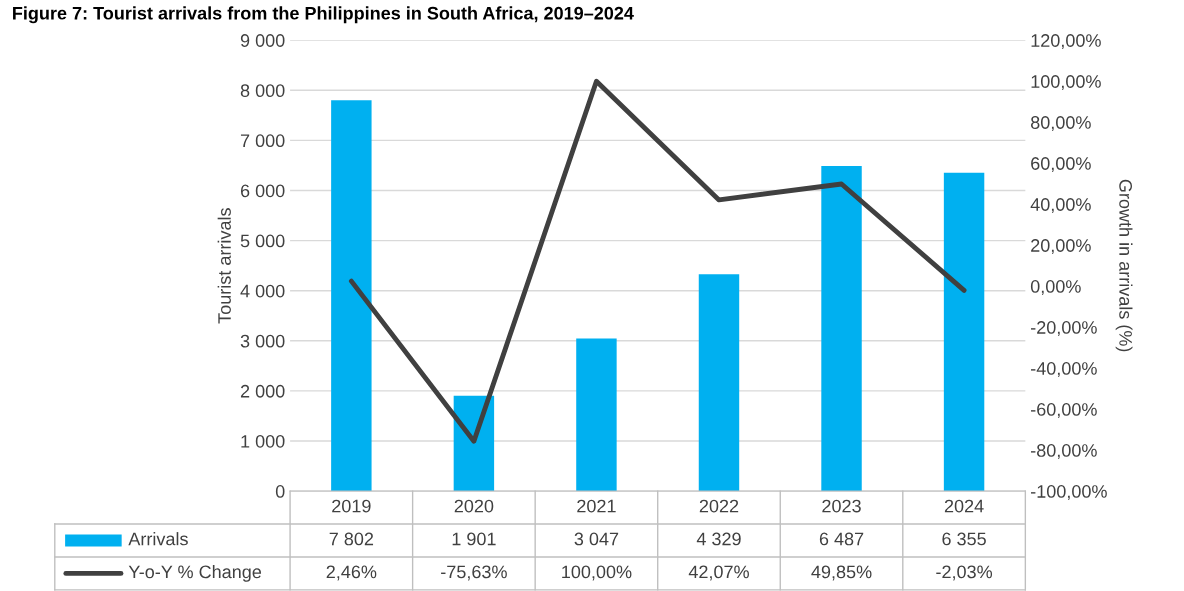  Describe the element at coordinates (841, 573) in the screenshot. I see `data-label: 49,85%` at that location.